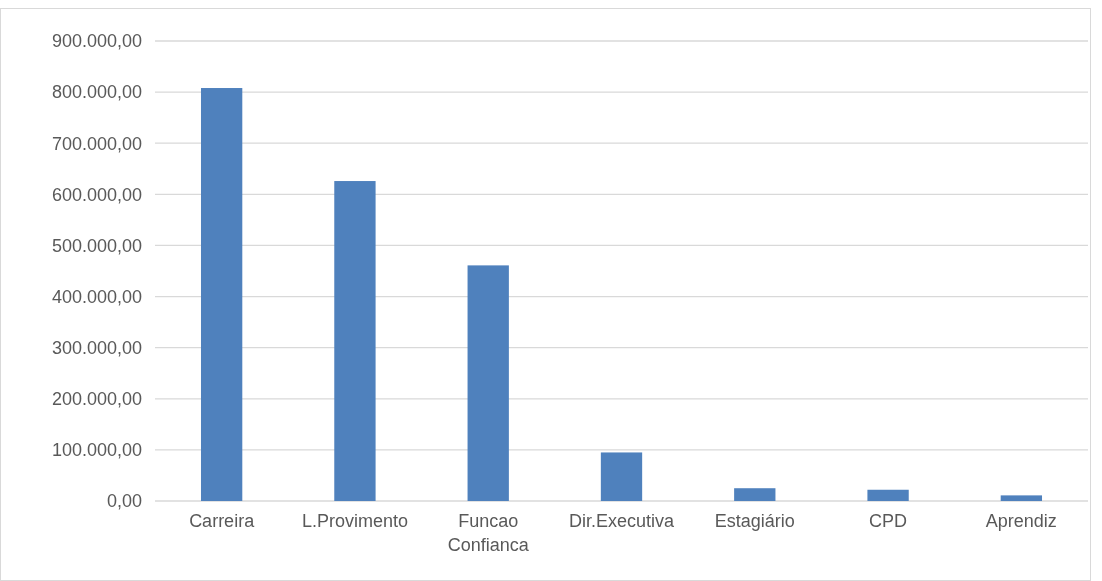 The image size is (1102, 581). What do you see at coordinates (96, 143) in the screenshot?
I see `y-tick-label: 700.000,00` at bounding box center [96, 143].